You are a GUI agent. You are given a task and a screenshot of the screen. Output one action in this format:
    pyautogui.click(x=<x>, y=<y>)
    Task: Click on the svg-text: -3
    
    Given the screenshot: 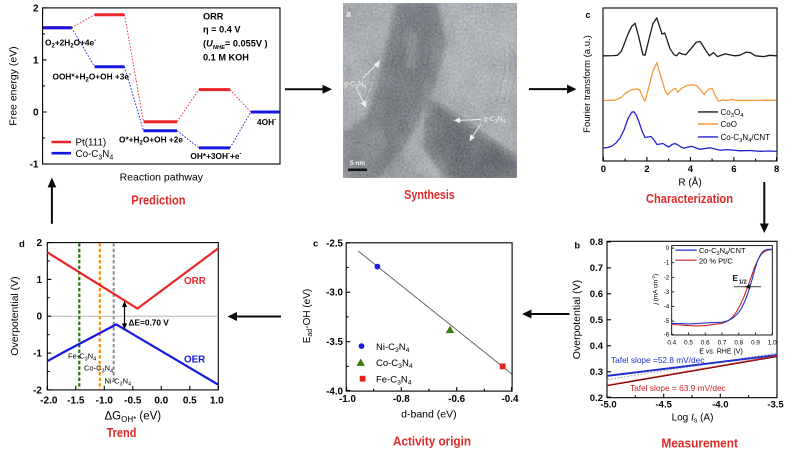 What is the action you would take?
    pyautogui.click(x=667, y=292)
    